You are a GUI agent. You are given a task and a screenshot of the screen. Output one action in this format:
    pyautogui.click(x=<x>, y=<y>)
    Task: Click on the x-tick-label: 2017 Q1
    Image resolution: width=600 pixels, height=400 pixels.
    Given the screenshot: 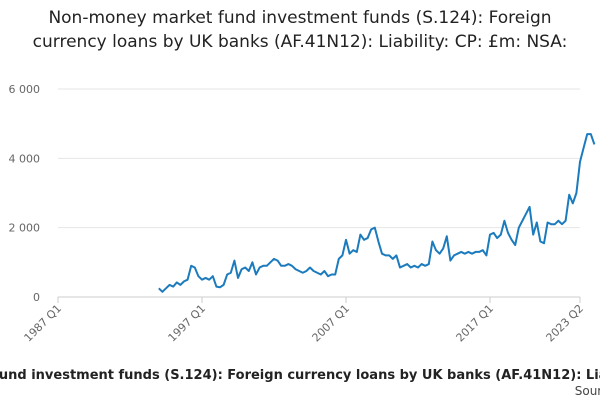 What is the action you would take?
    pyautogui.click(x=475, y=323)
    